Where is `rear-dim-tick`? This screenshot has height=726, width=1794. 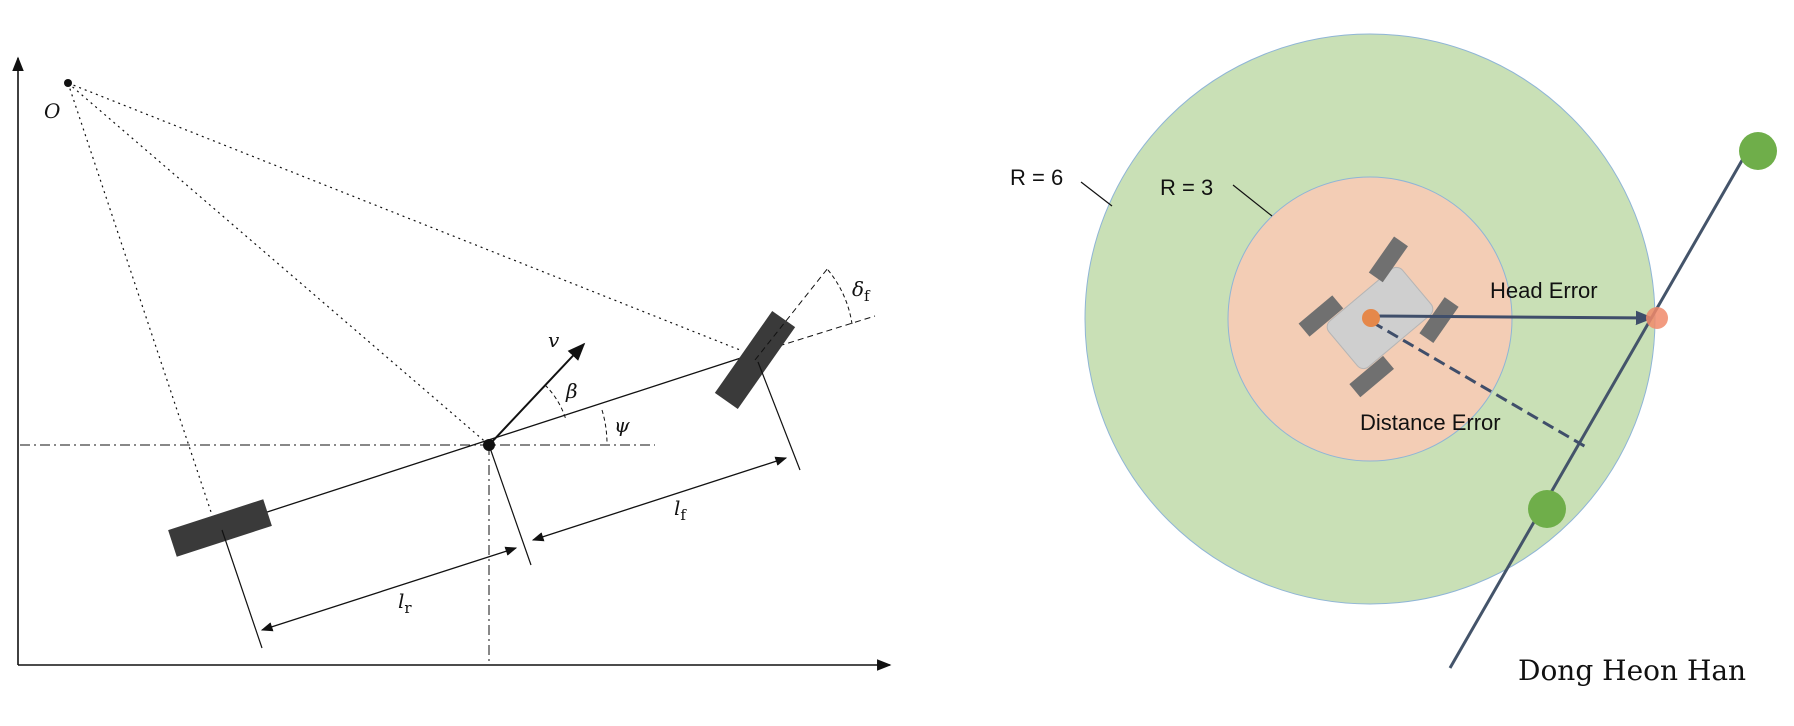
rear-dim-tick is located at coordinates (242, 589).